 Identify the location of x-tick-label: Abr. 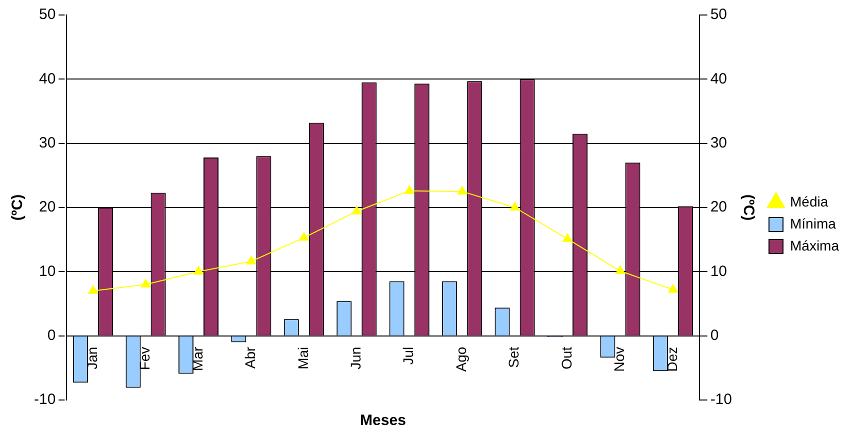
(250, 357).